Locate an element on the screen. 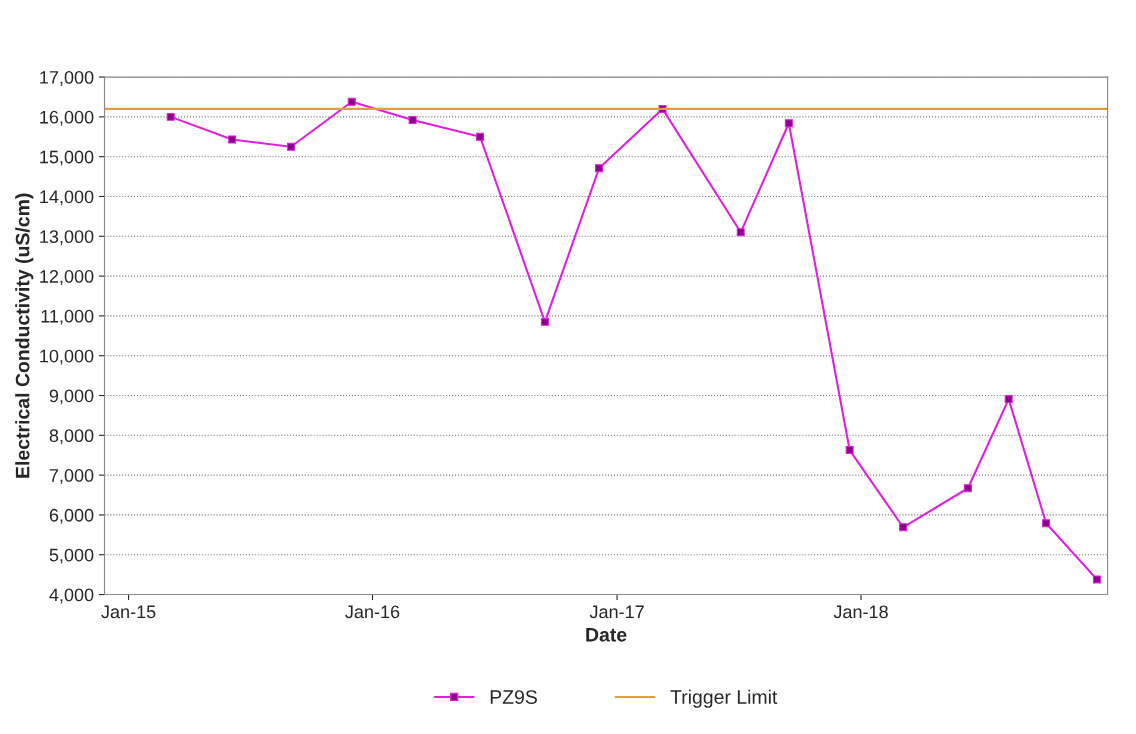  legend-label: PZ9S is located at coordinates (513, 697).